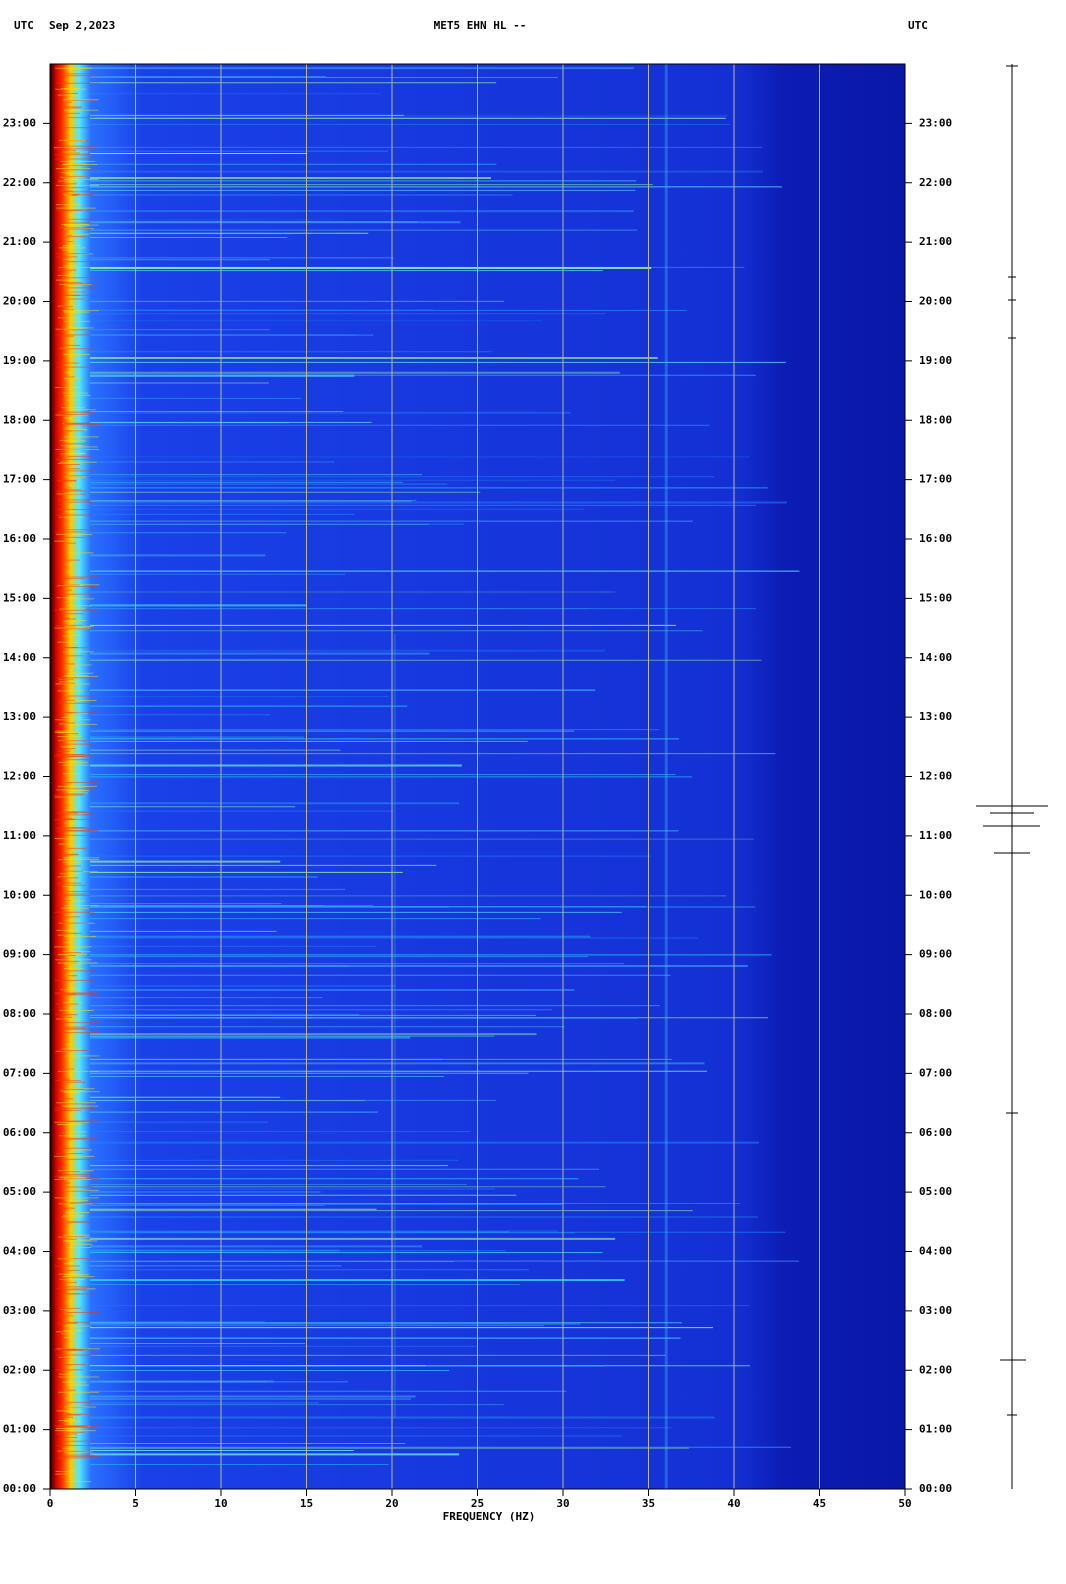 The image size is (1066, 1584). Describe the element at coordinates (935, 479) in the screenshot. I see `y-tick-label-right: 17:00` at that location.